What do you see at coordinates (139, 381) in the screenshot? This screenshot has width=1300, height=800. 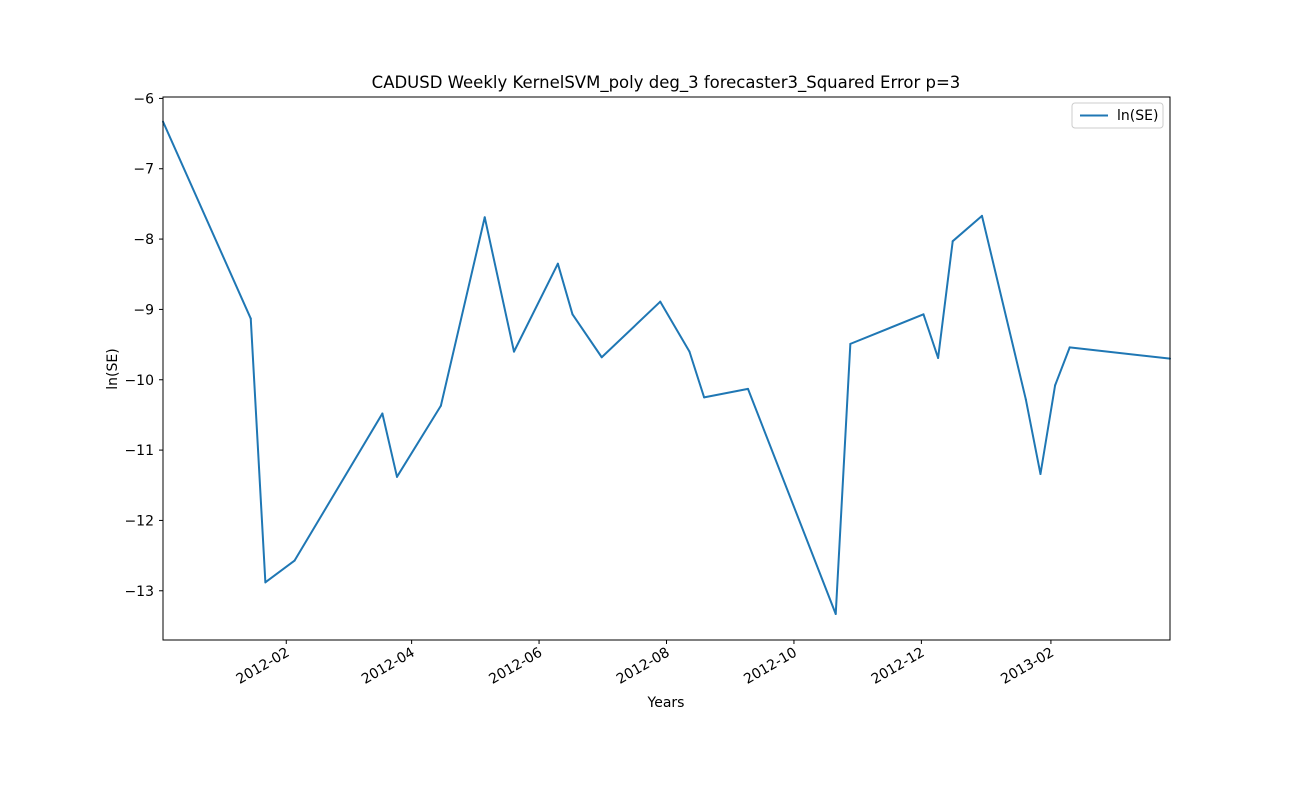 I see `y-tick-label: −10` at bounding box center [139, 381].